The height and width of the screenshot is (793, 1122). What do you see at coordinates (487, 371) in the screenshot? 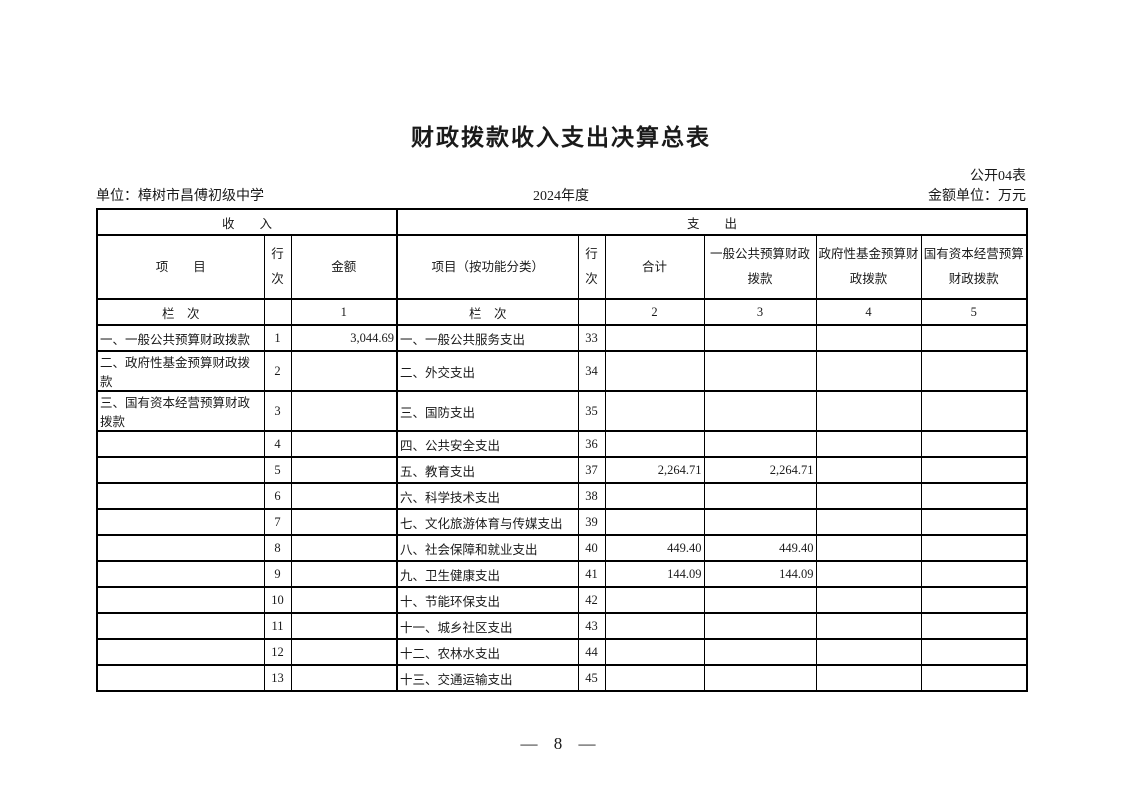
I see `expense-item-cell: 二、外交支出` at bounding box center [487, 371].